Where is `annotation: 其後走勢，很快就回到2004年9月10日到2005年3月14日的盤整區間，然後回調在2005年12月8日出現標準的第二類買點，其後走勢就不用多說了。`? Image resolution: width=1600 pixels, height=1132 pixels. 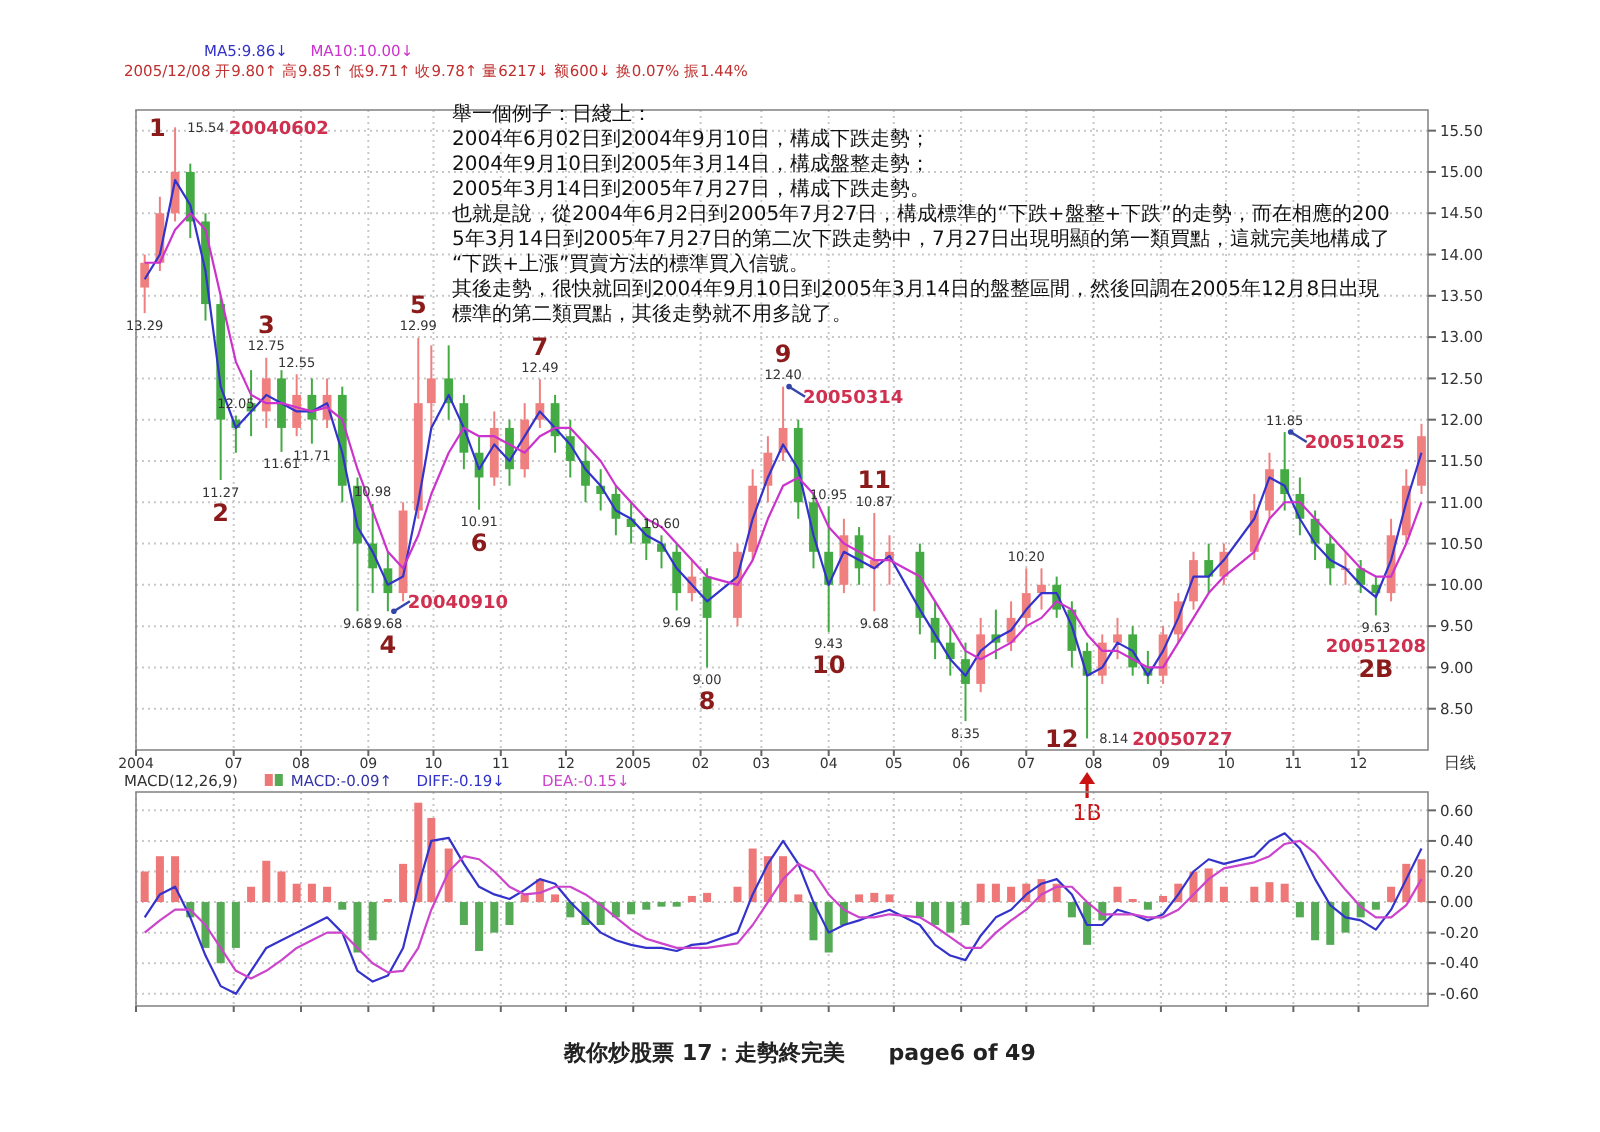 annotation: 其後走勢，很快就回到2004年9月10日到2005年3月14日的盤整區間，然後回調在2005年12月8日出現標準的第二類買點，其後走勢就不用多說了。 is located at coordinates (916, 301).